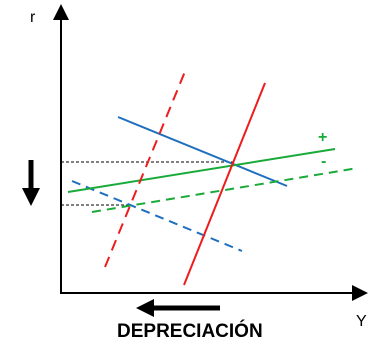 The height and width of the screenshot is (347, 376). What do you see at coordinates (178, 308) in the screenshot?
I see `left-arrow-icon` at bounding box center [178, 308].